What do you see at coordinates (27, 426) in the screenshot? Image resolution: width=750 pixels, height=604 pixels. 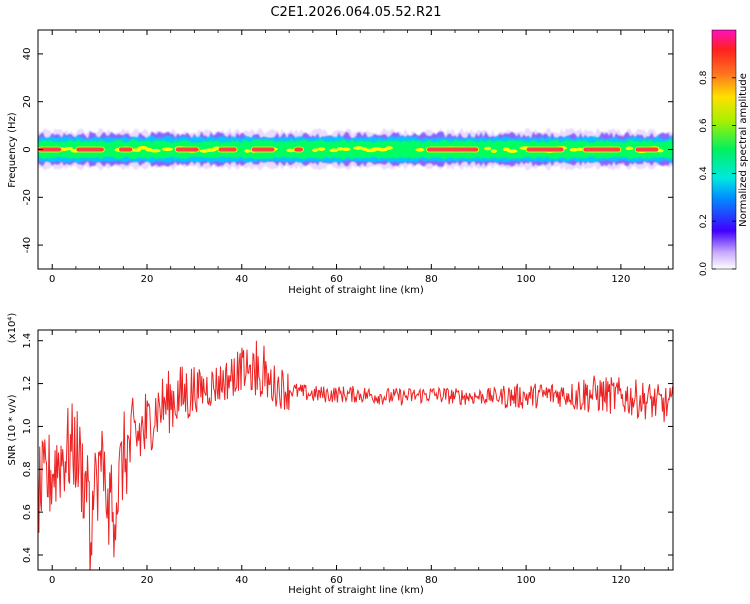 I see `y-tick-label: 1.0` at bounding box center [27, 426].